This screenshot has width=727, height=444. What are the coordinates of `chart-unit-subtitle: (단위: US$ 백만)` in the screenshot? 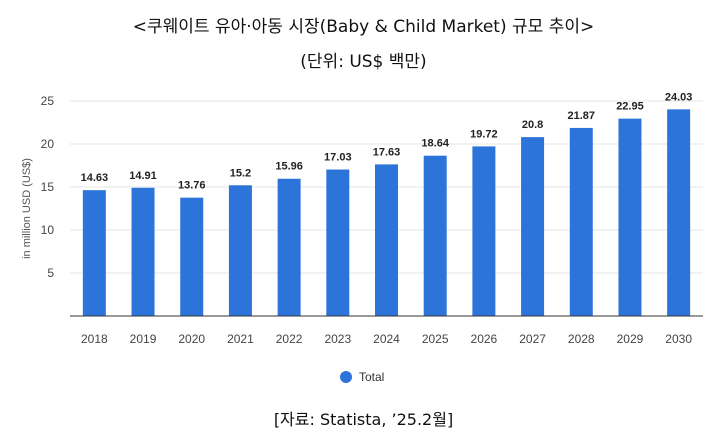 It's located at (363, 62).